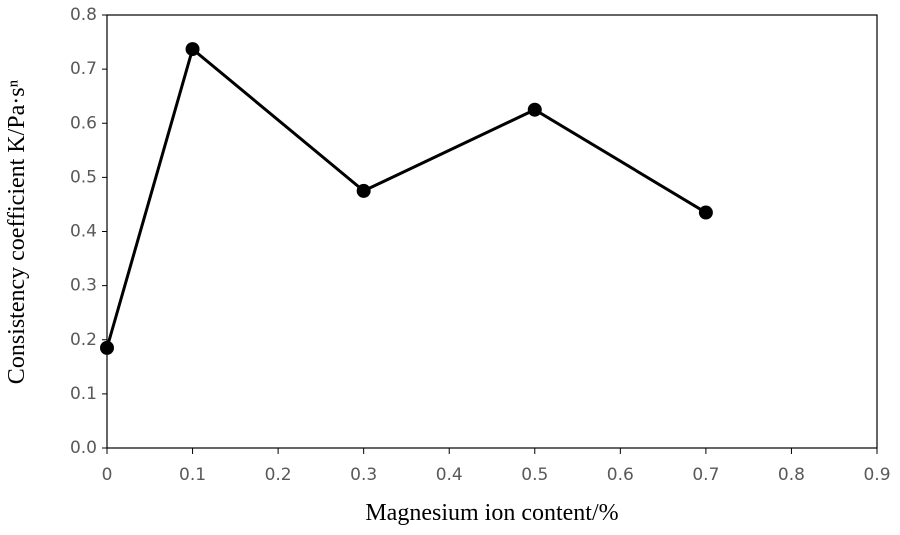 This screenshot has height=535, width=900. I want to click on y-tick-label: 0.7, so click(83, 69).